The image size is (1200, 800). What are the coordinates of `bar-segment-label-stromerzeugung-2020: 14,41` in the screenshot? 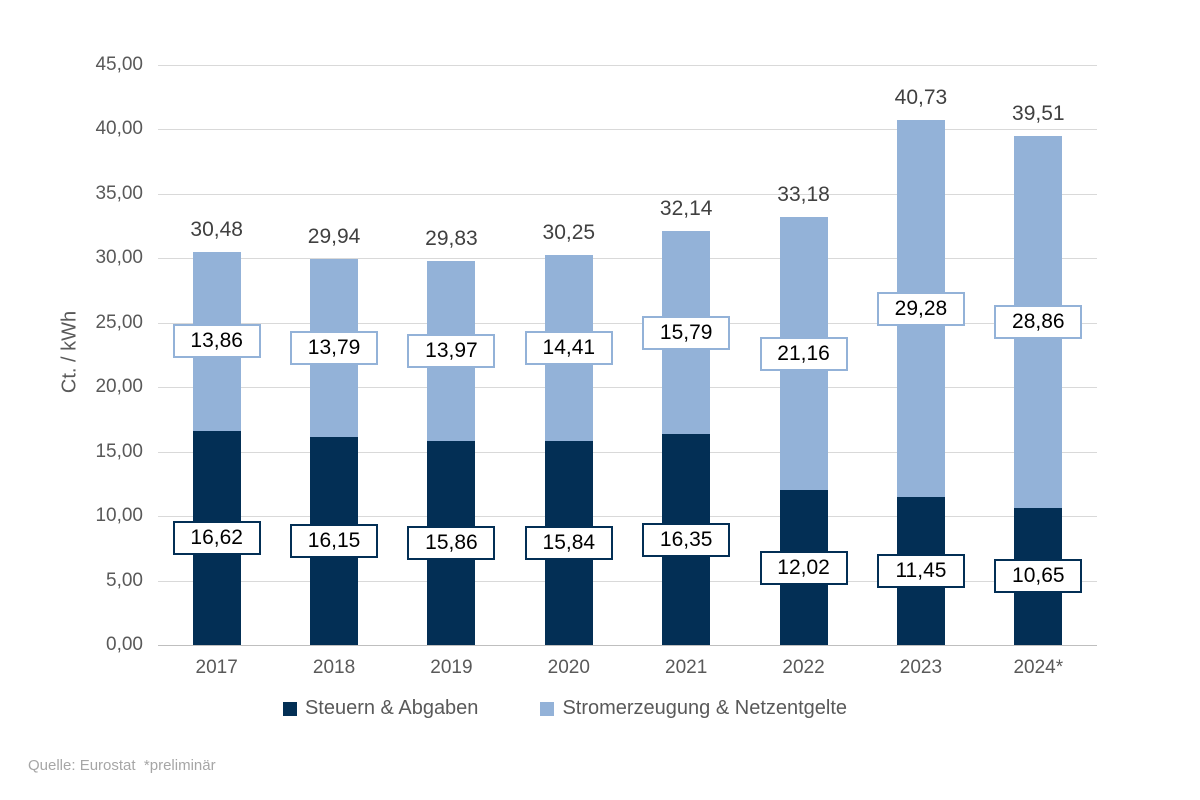 It's located at (568, 347).